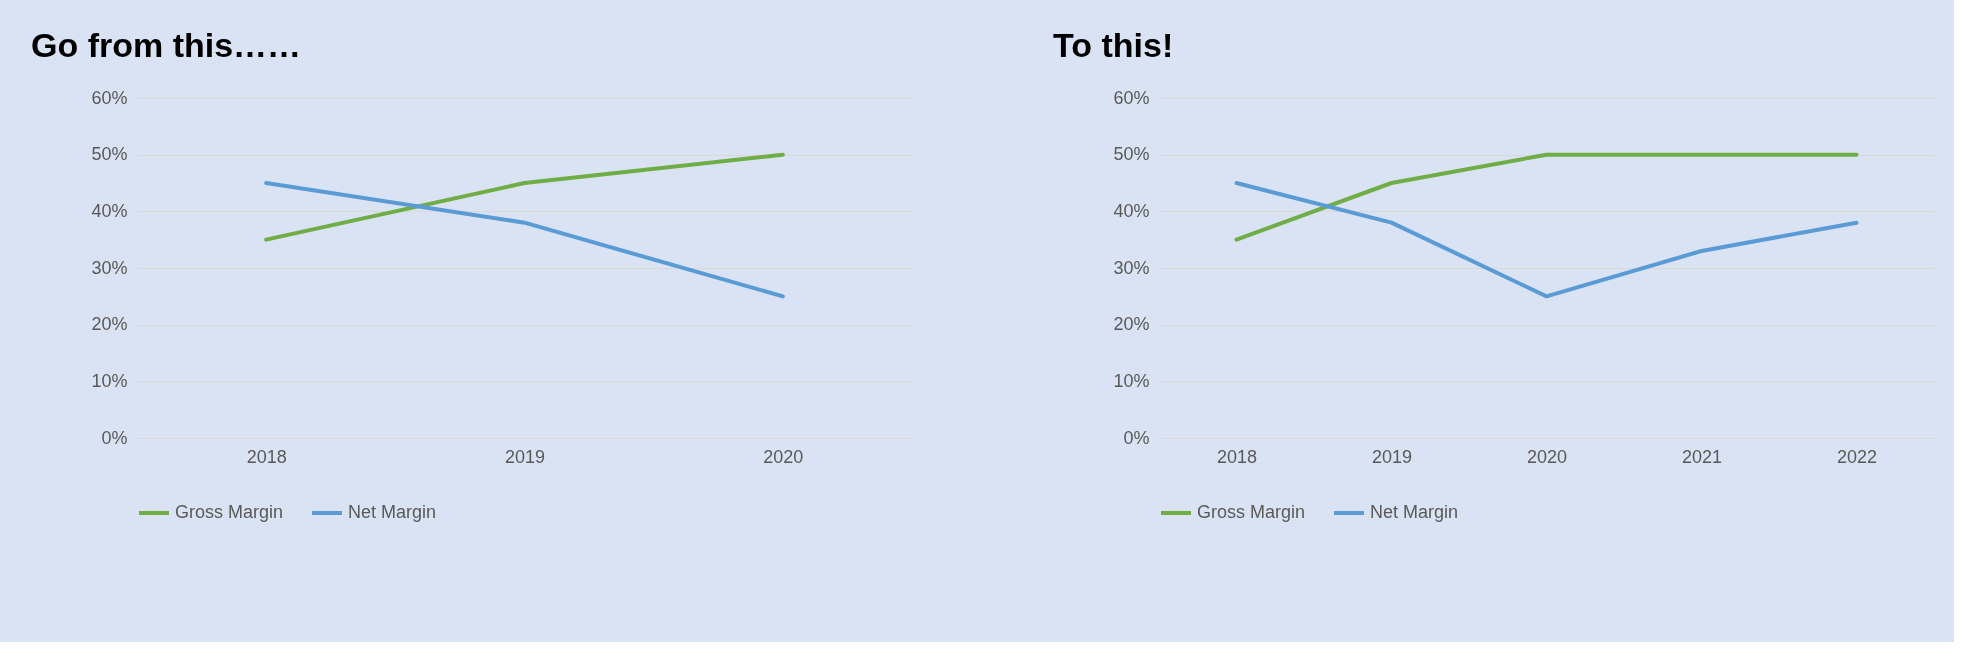 The image size is (1962, 660). What do you see at coordinates (1702, 456) in the screenshot?
I see `x-tick-label: 2021` at bounding box center [1702, 456].